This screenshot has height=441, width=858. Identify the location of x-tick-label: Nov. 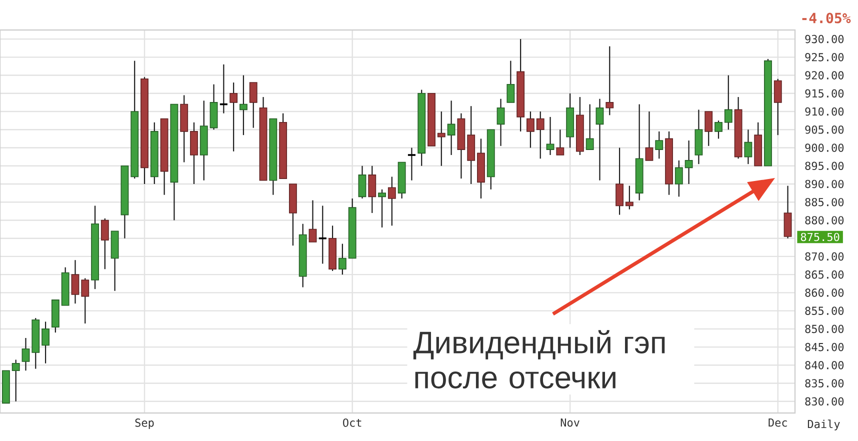
(570, 422).